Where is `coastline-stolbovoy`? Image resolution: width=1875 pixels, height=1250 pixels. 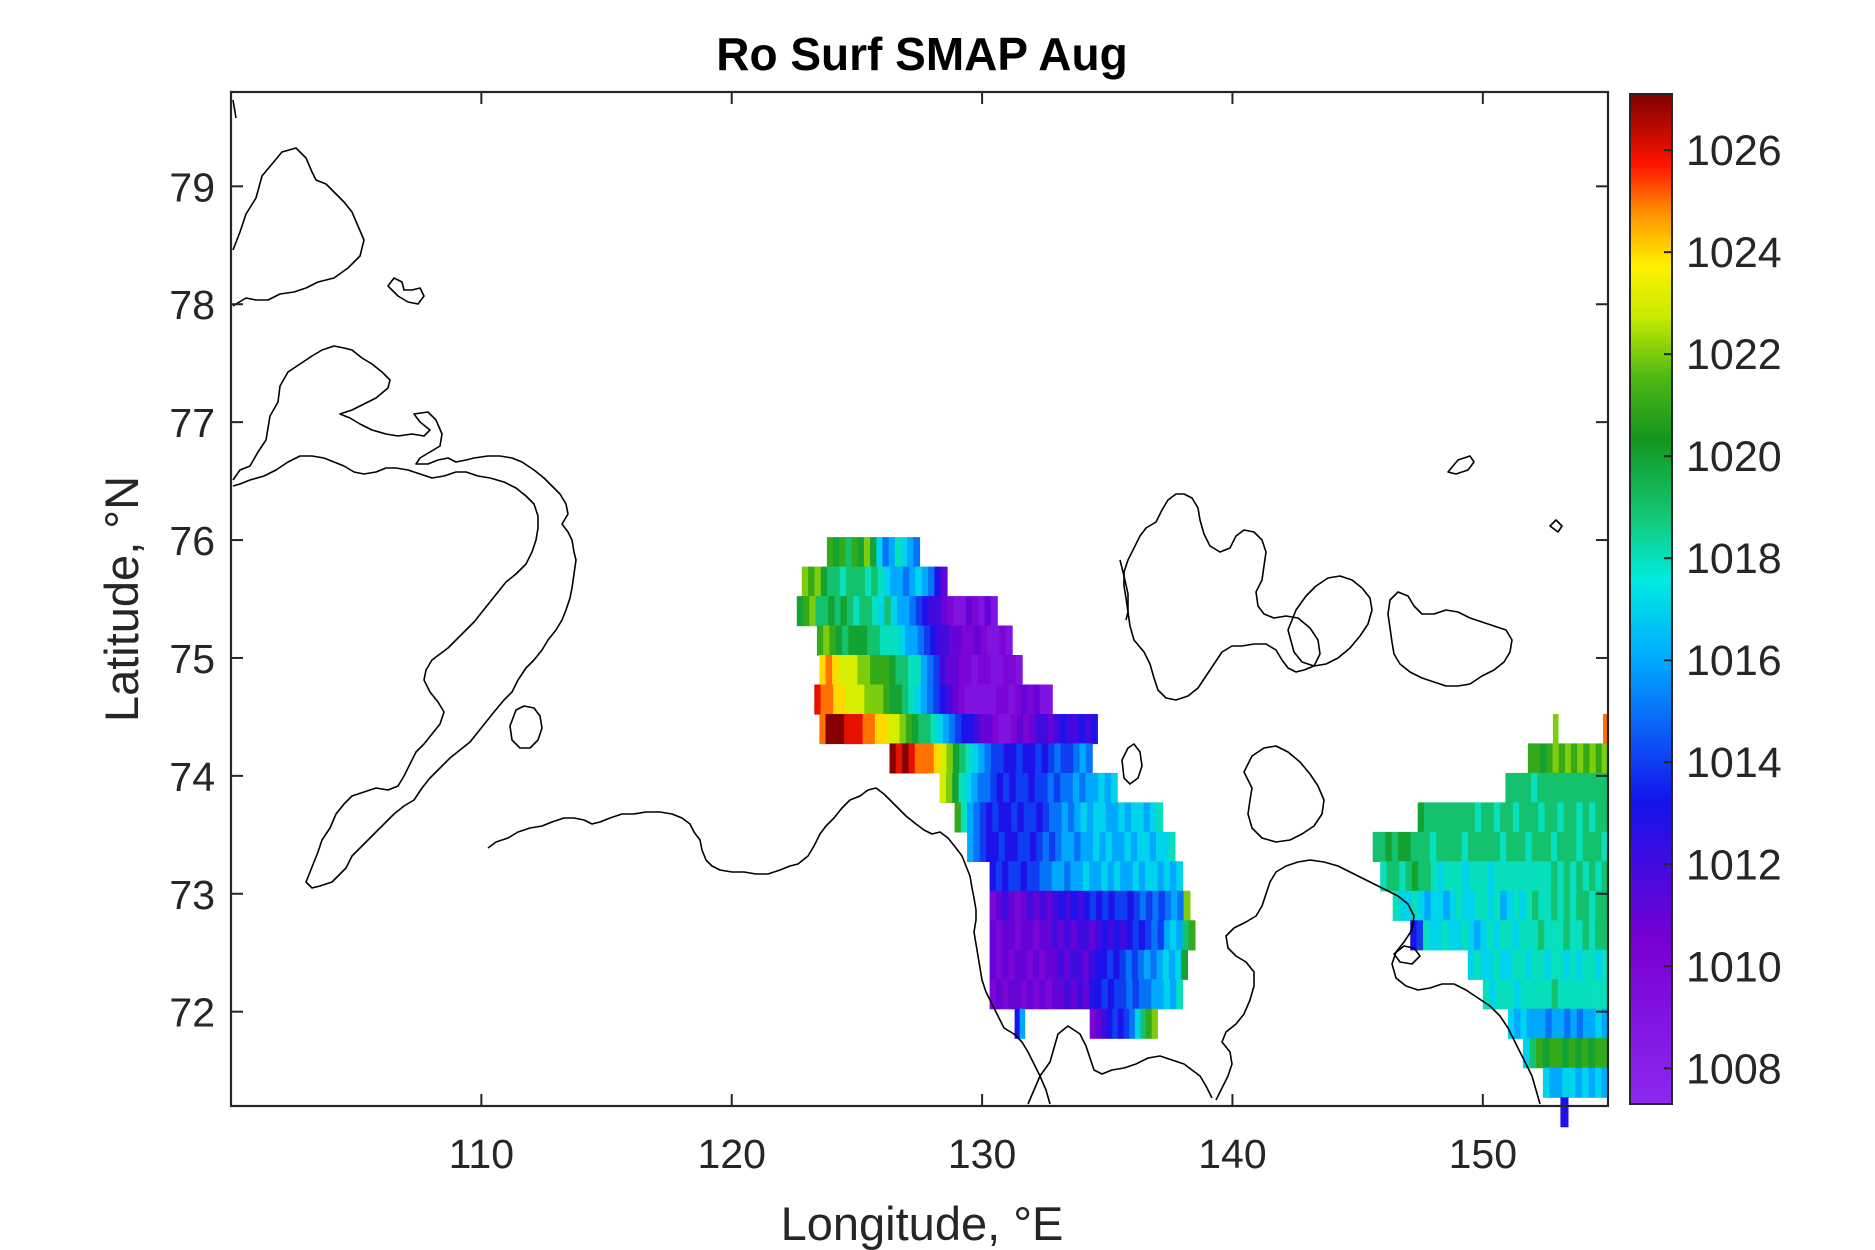
coastline-stolbovoy is located at coordinates (1132, 764).